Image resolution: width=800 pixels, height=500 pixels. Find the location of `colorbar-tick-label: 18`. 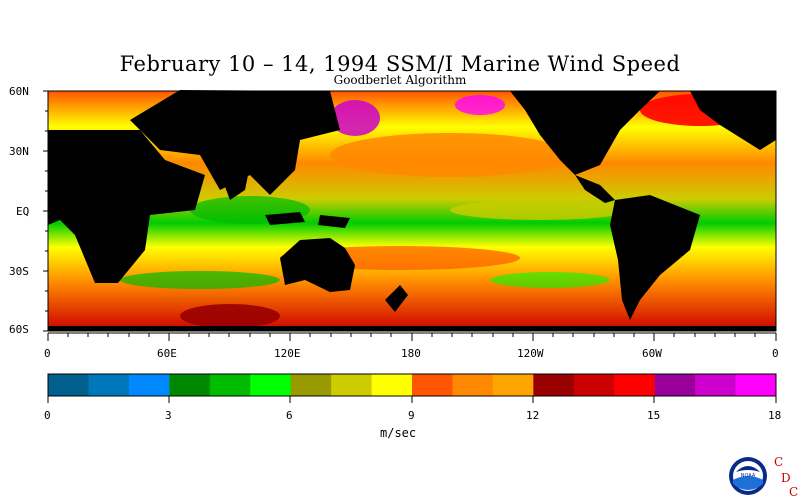

colorbar-tick-label: 18 is located at coordinates (775, 415).